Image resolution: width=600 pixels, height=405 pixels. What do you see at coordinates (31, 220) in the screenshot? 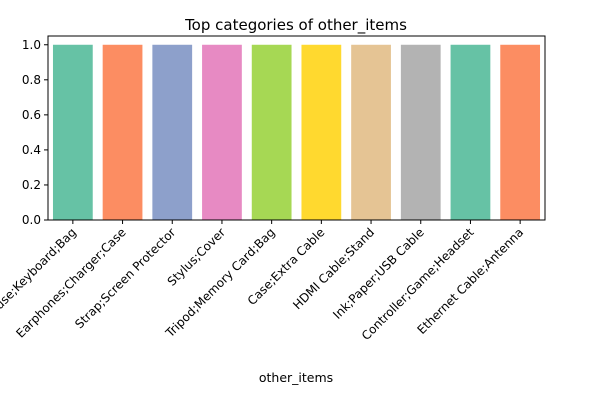
I see `y-tick-label: 0.0` at bounding box center [31, 220].